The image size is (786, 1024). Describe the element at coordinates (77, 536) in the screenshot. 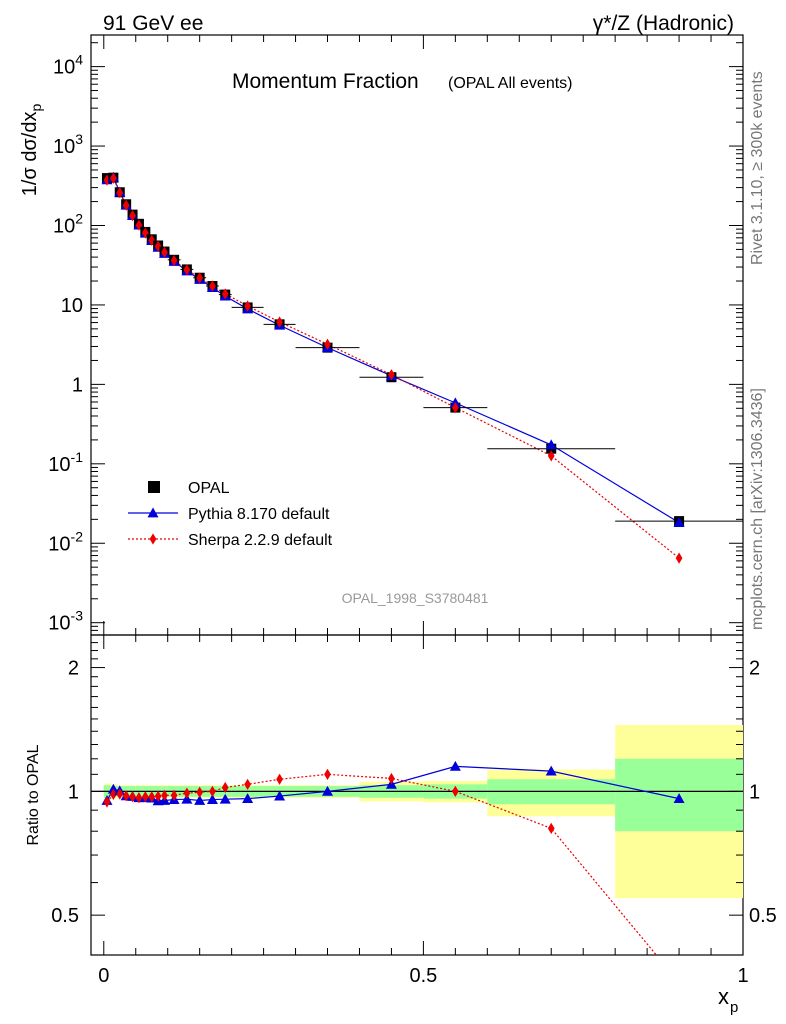

I see `y-tick-label-exponent: -2` at that location.